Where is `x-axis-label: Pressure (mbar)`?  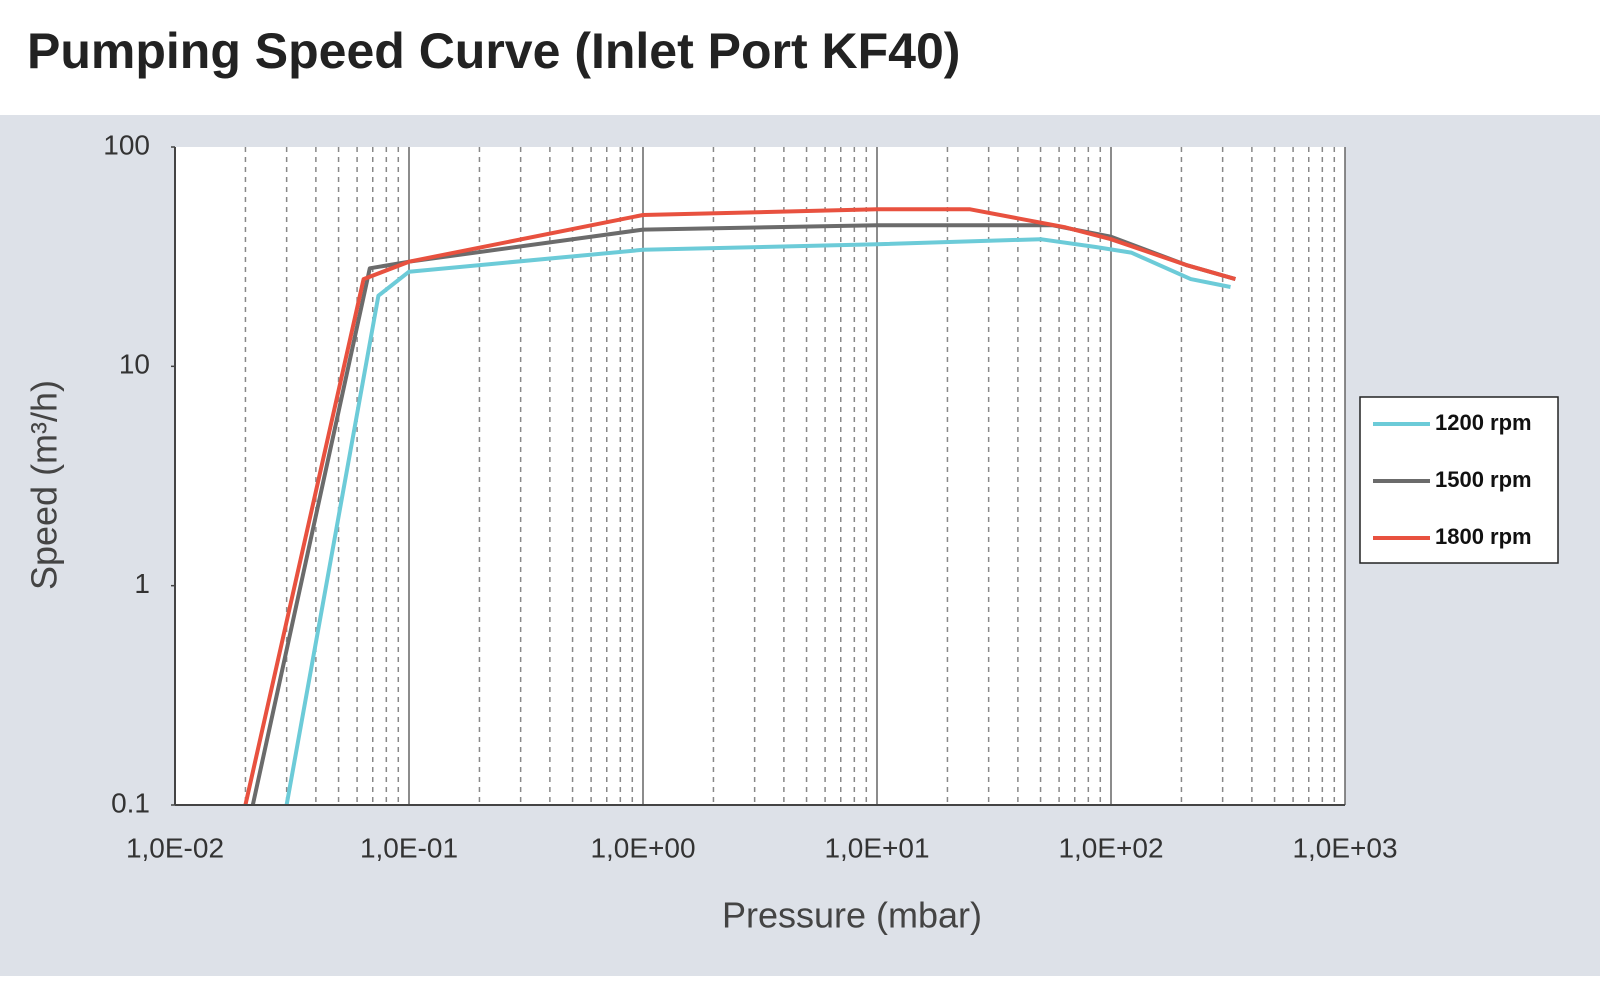
x-axis-label: Pressure (mbar) is located at coordinates (852, 915).